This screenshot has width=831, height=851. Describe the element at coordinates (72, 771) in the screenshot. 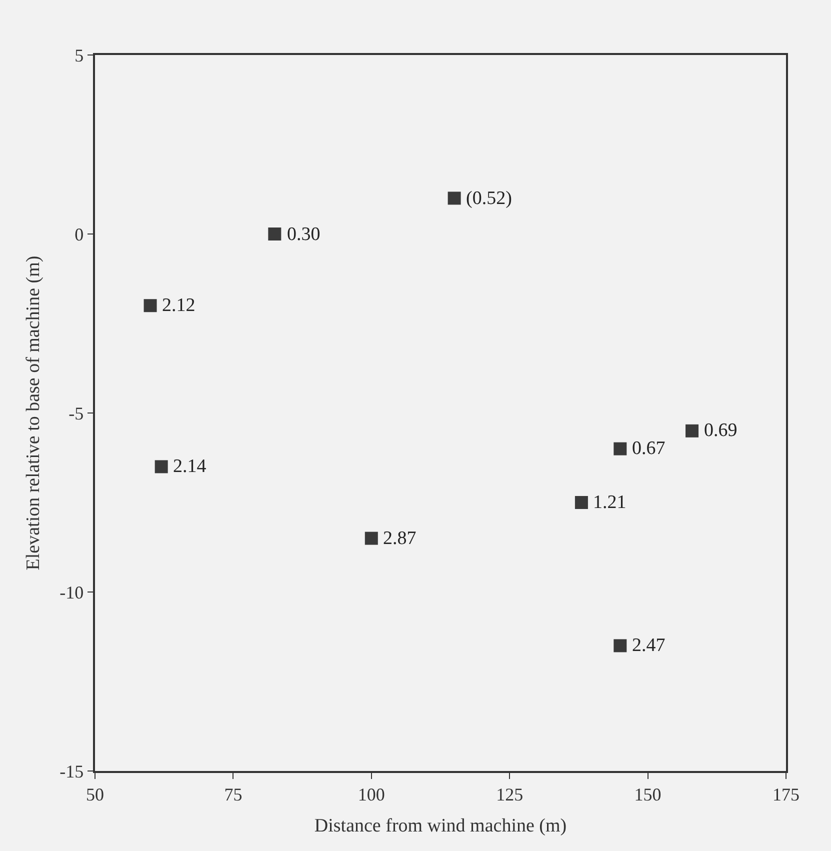

I see `y-tick-label: -15` at that location.